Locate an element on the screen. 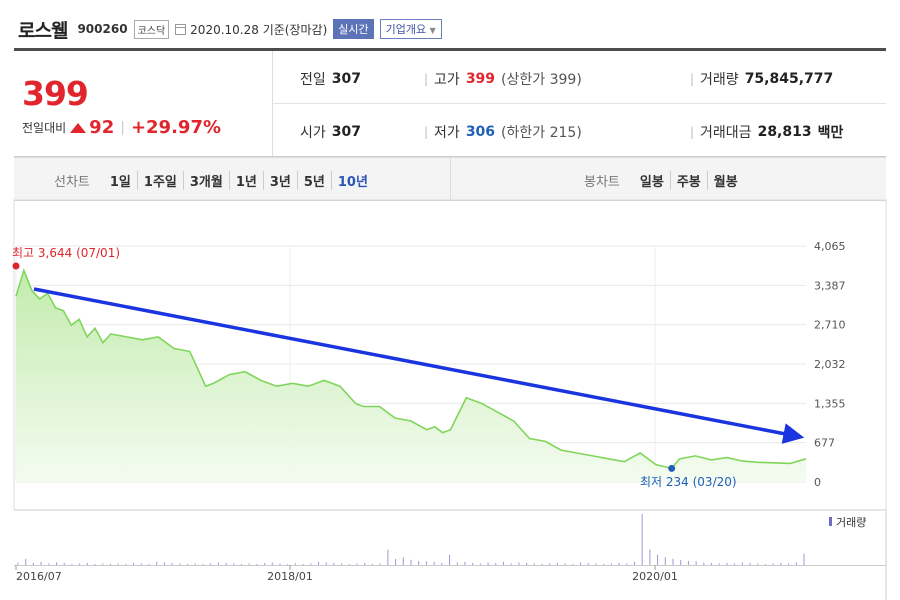  tab-3m: 3개월 is located at coordinates (205, 180).